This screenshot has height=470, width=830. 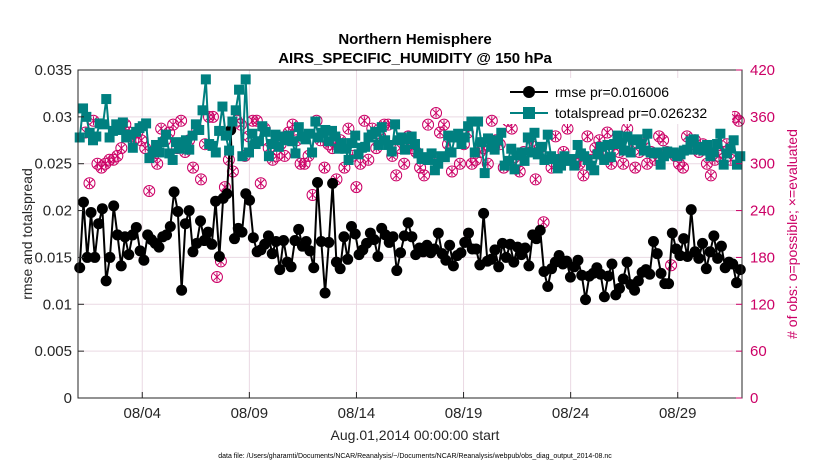 What do you see at coordinates (357, 413) in the screenshot?
I see `x-tick-label: 08/14` at bounding box center [357, 413].